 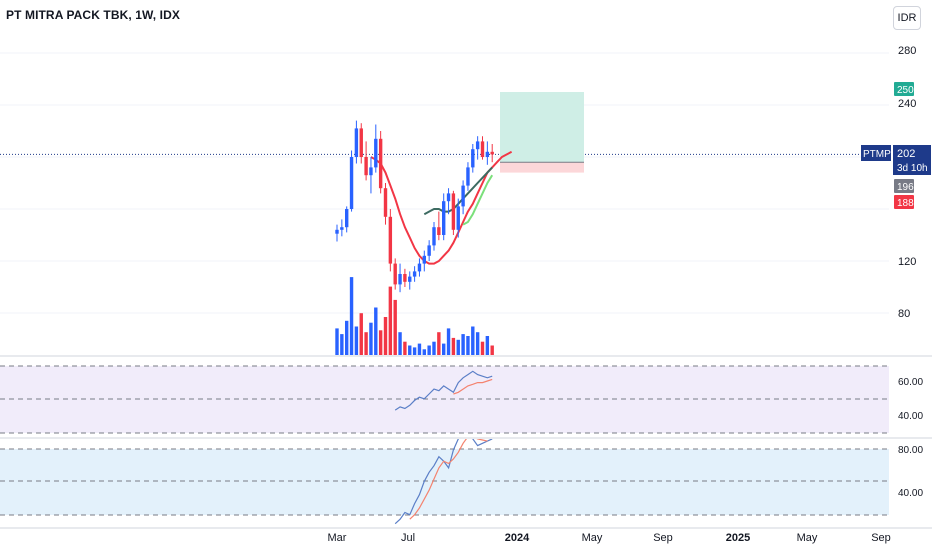 What do you see at coordinates (912, 168) in the screenshot?
I see `bar-countdown: 3d 10h` at bounding box center [912, 168].